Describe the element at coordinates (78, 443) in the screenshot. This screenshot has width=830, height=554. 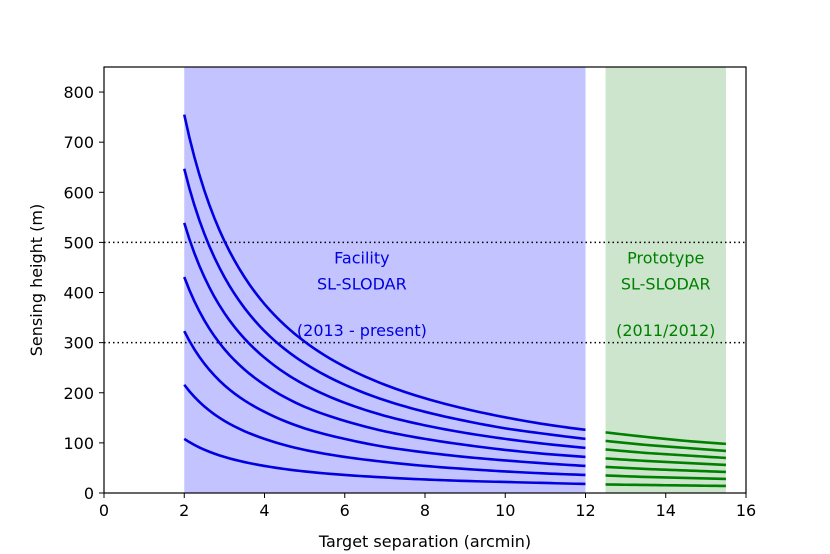
I see `y-tick-label: 100` at that location.